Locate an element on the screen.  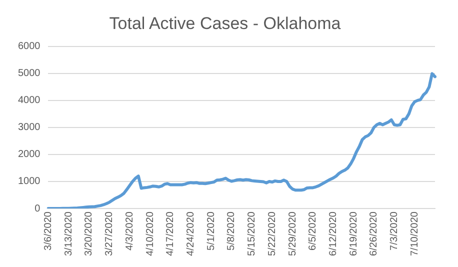
x-tick-label: 5/1/2020 is located at coordinates (211, 230).